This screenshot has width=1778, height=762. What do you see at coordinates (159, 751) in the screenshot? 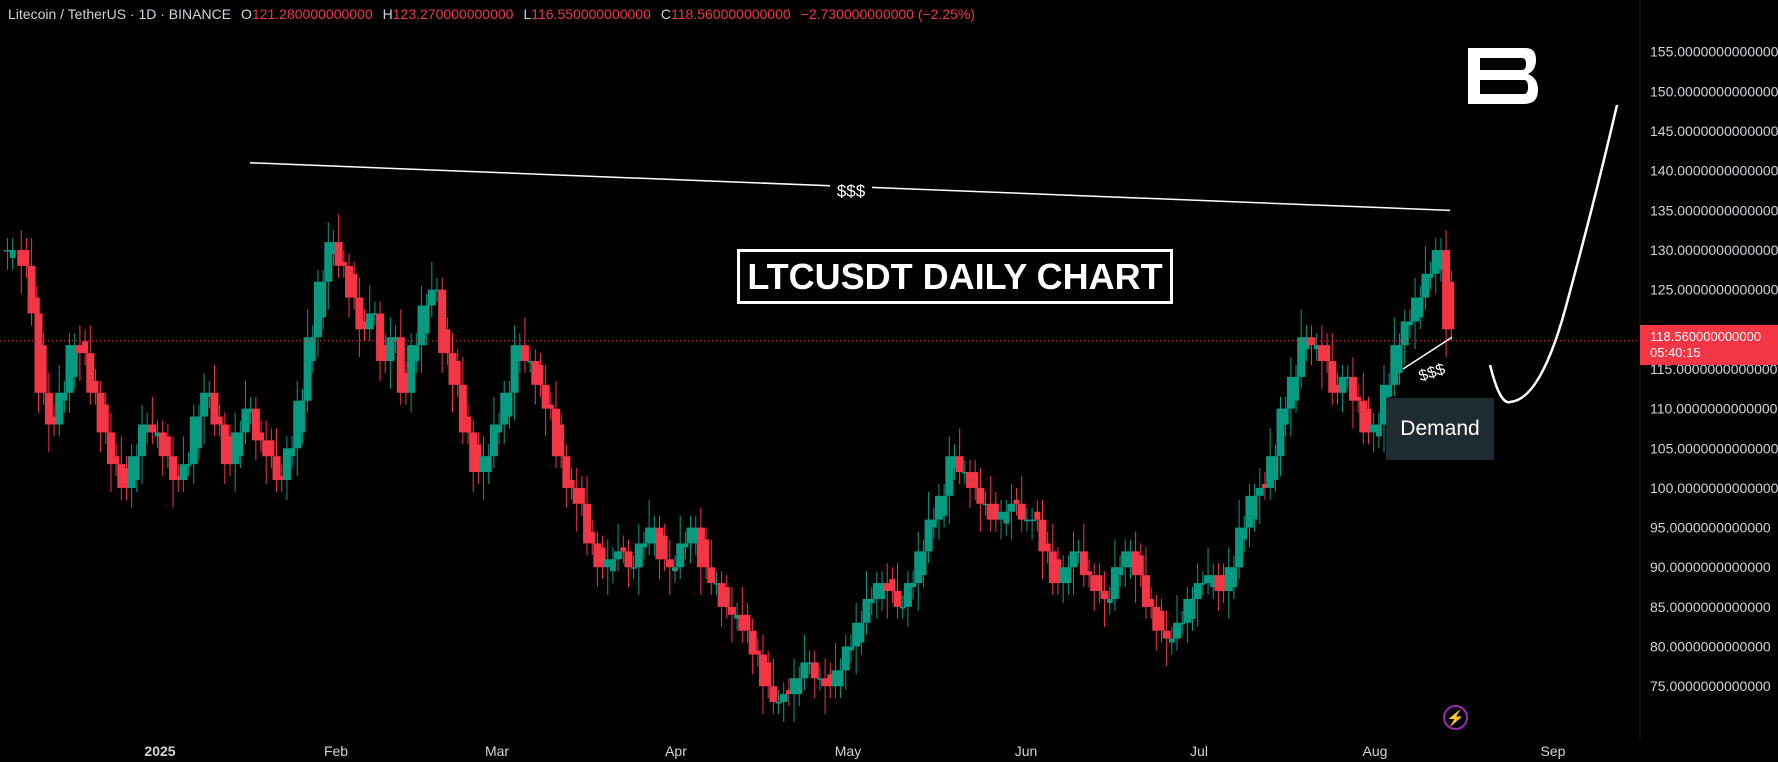
I see `x-tick-label: 2025` at bounding box center [159, 751].